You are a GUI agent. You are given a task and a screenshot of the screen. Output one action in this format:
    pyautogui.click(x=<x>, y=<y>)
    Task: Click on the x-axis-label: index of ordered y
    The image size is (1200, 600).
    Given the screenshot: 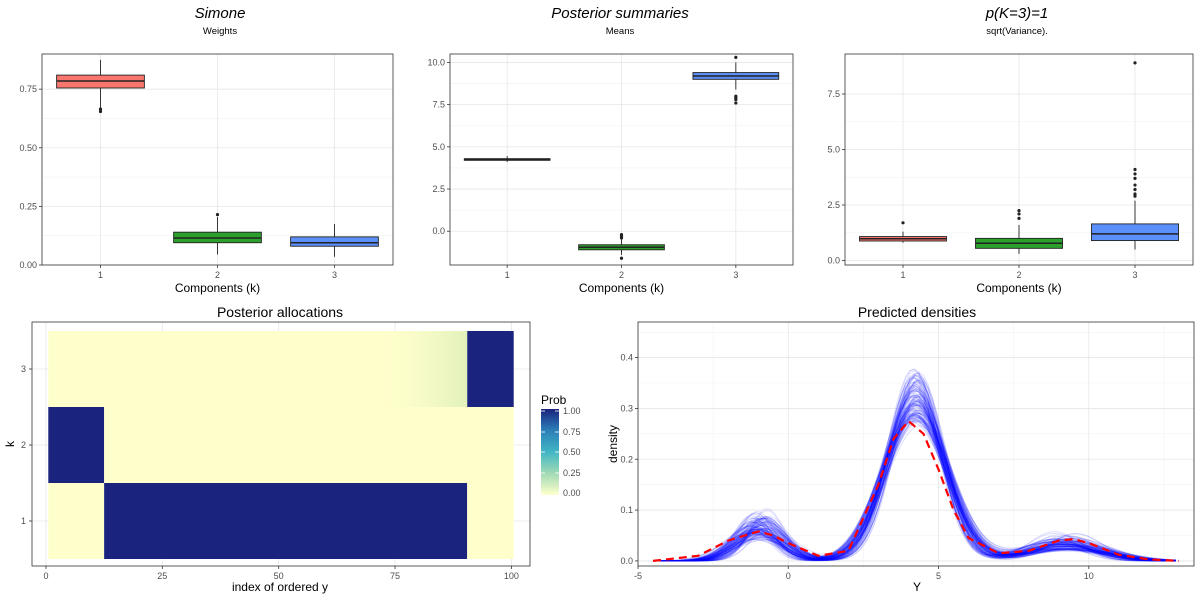 What is the action you would take?
    pyautogui.click(x=280, y=587)
    